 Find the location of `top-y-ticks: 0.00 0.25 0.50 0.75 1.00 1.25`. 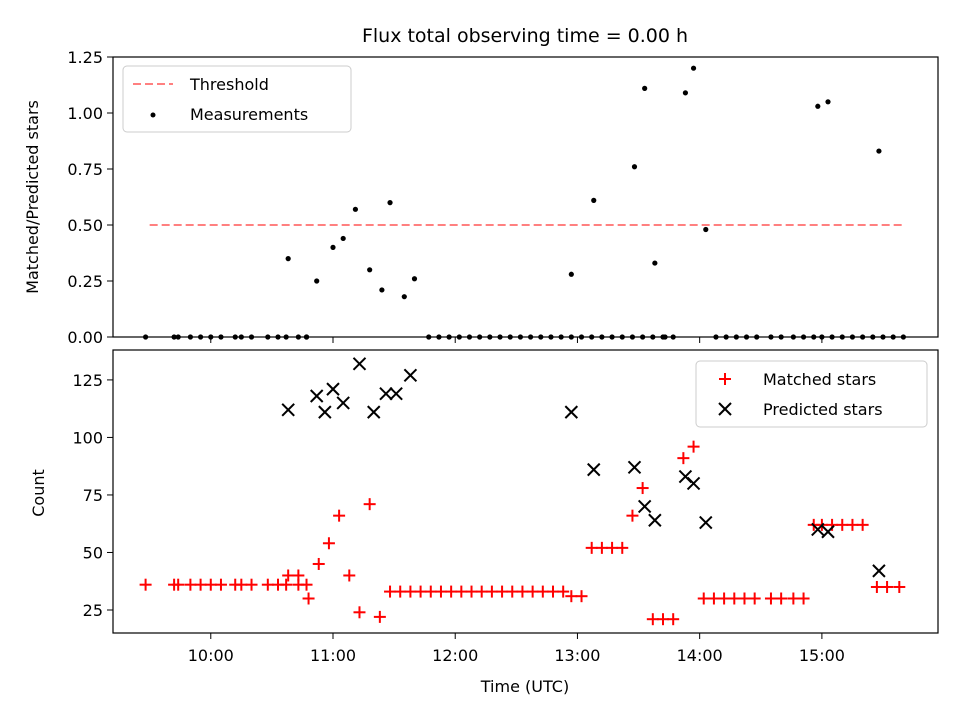

top-y-ticks: 0.00 0.25 0.50 0.75 1.00 1.25 is located at coordinates (90, 197).